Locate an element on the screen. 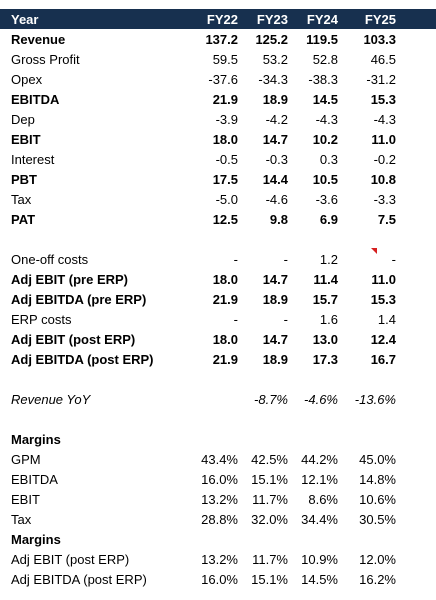  comment-marker-icon is located at coordinates (374, 251).